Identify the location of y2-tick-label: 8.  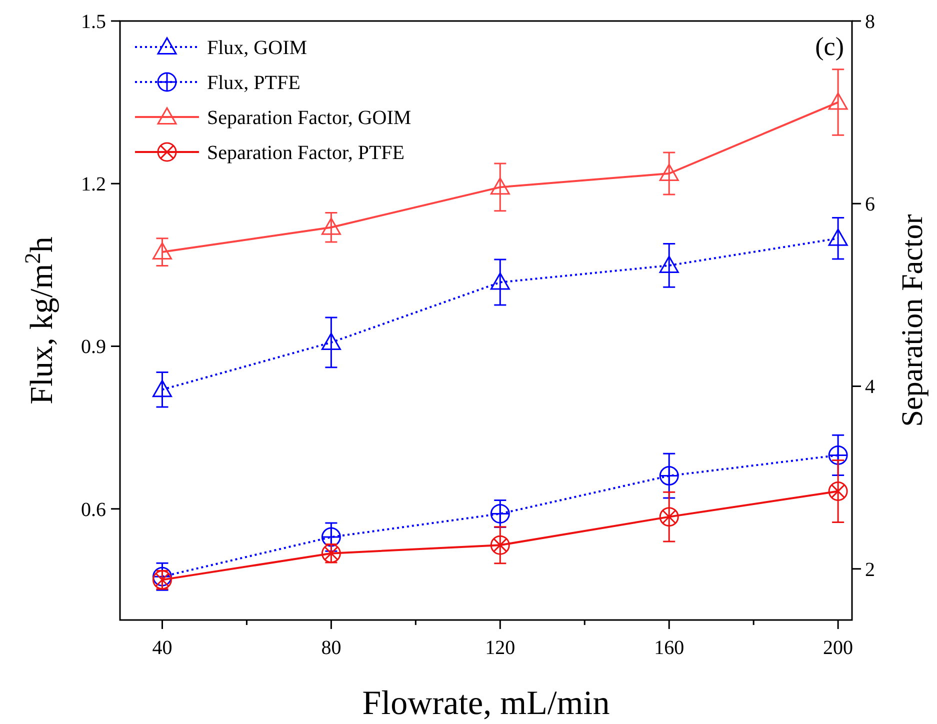
(870, 22).